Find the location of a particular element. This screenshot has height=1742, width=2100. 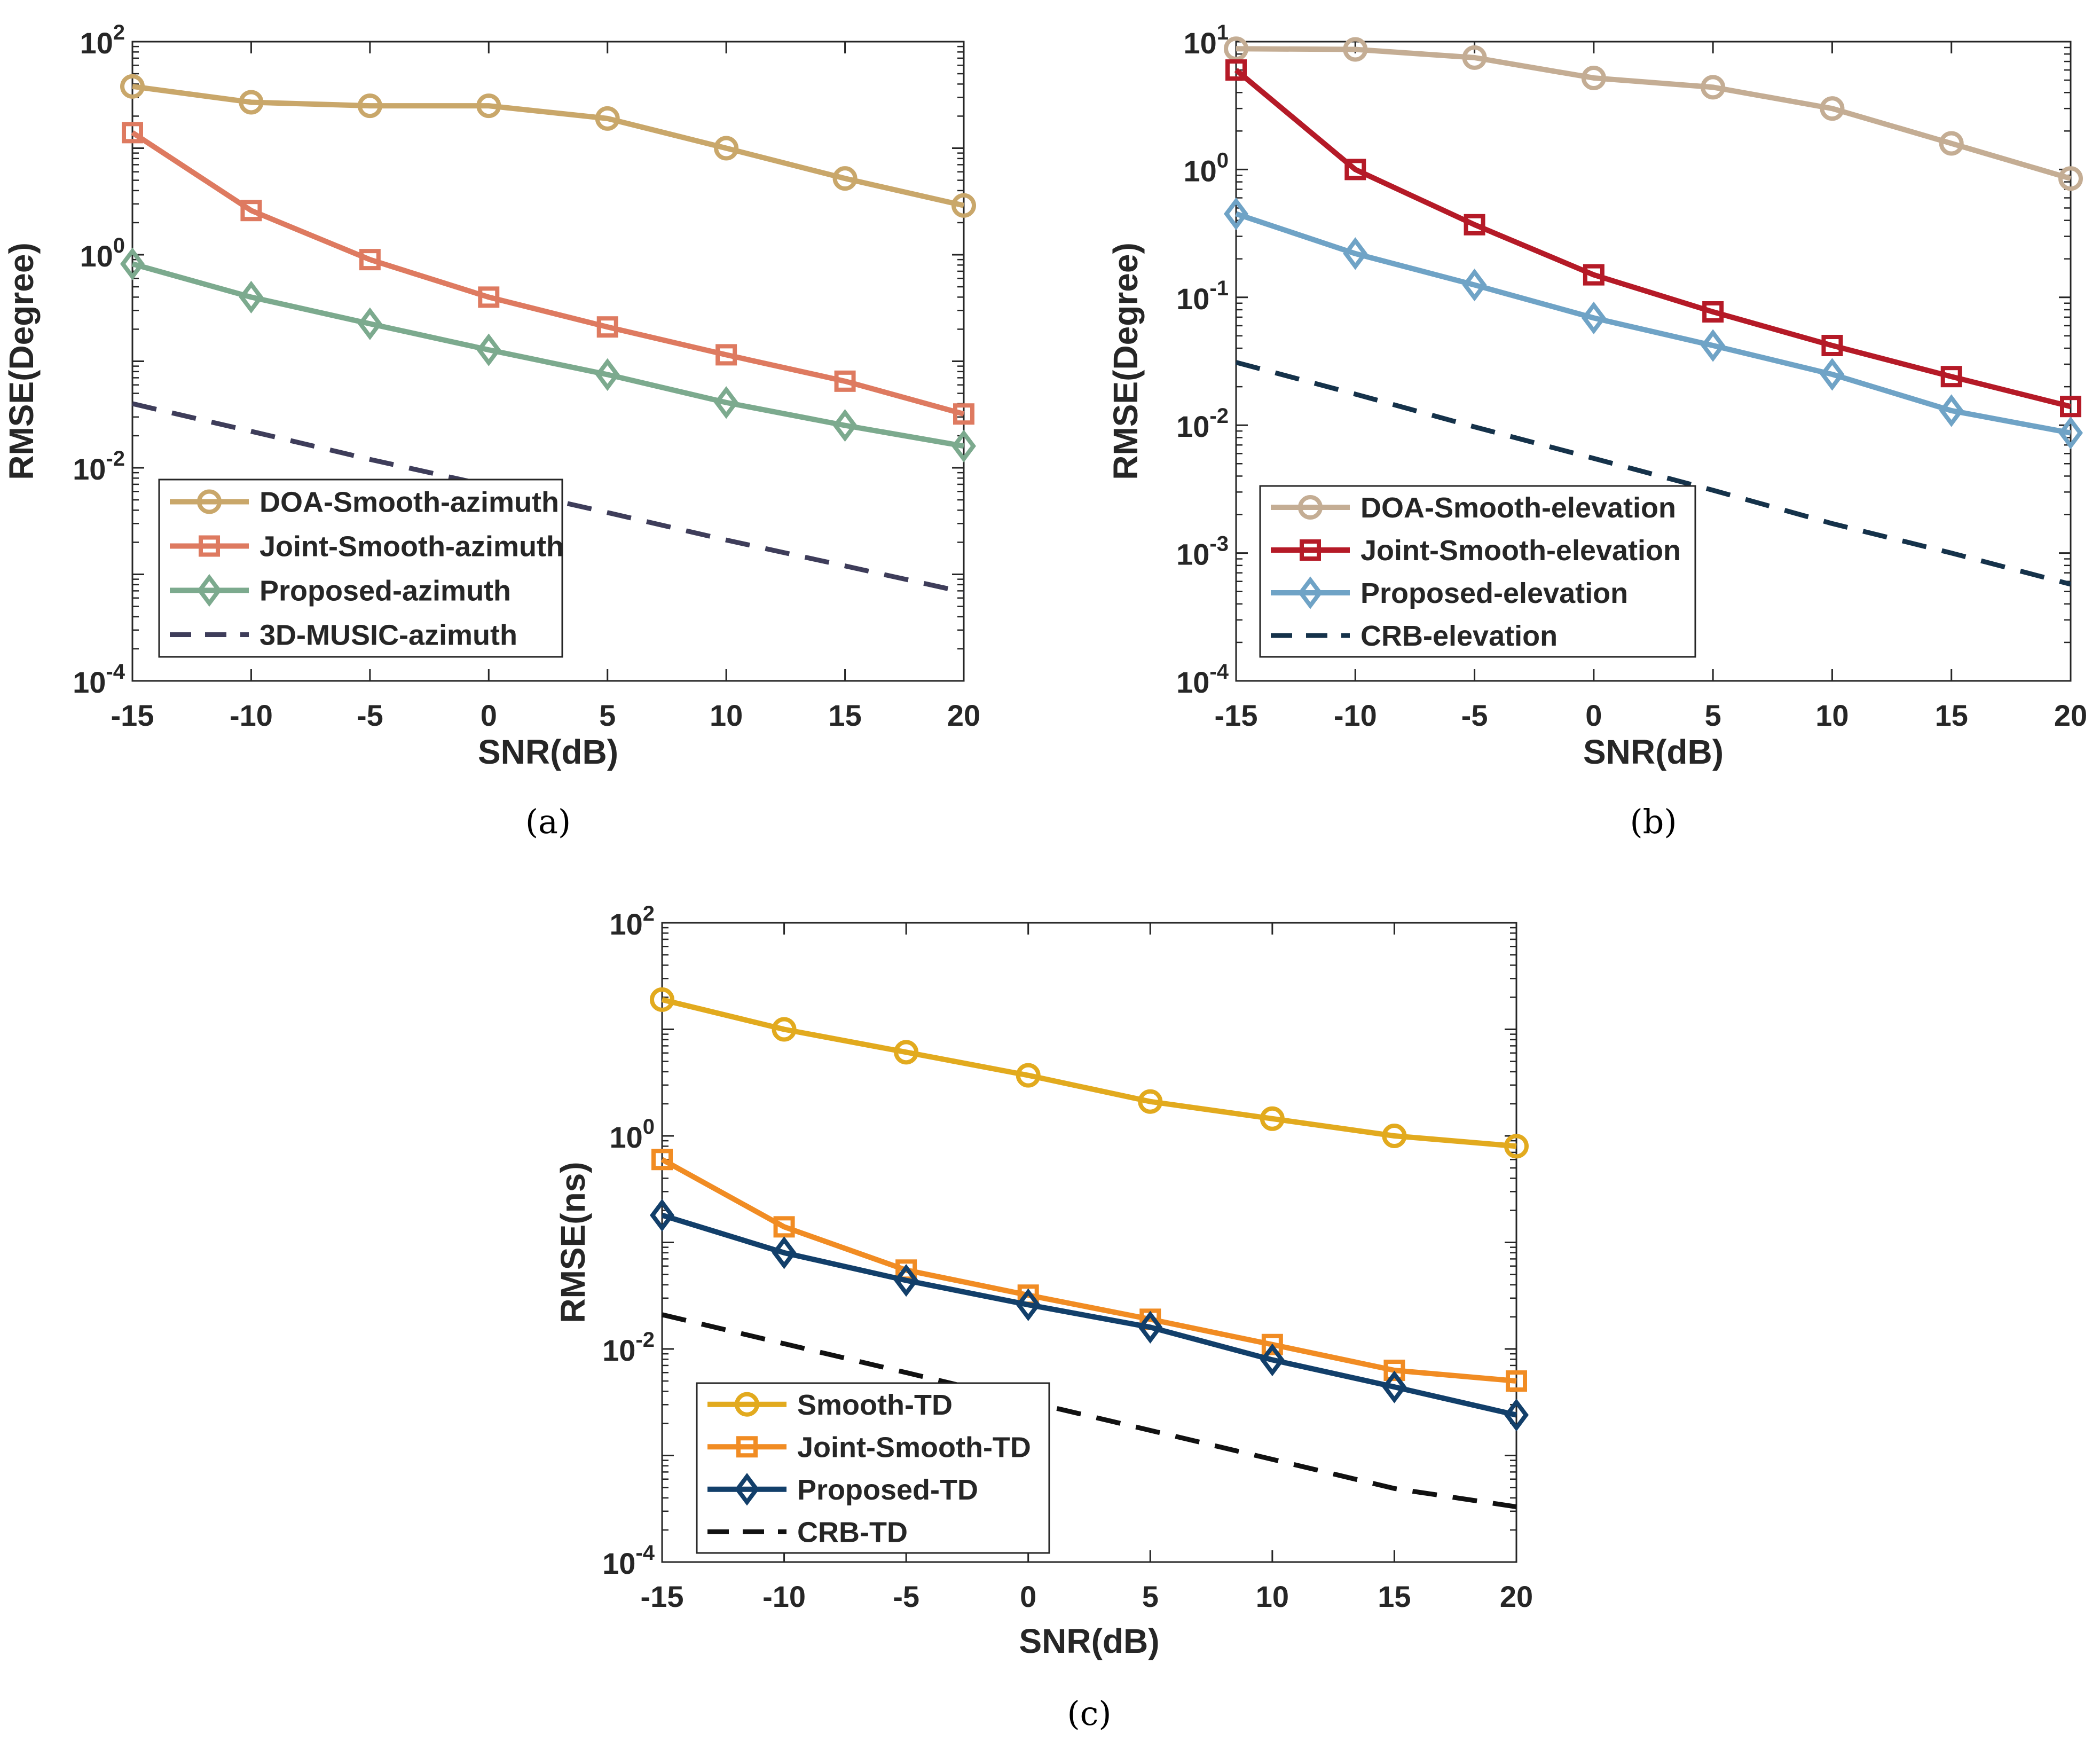

subfigure-caption: (b) is located at coordinates (1653, 821).